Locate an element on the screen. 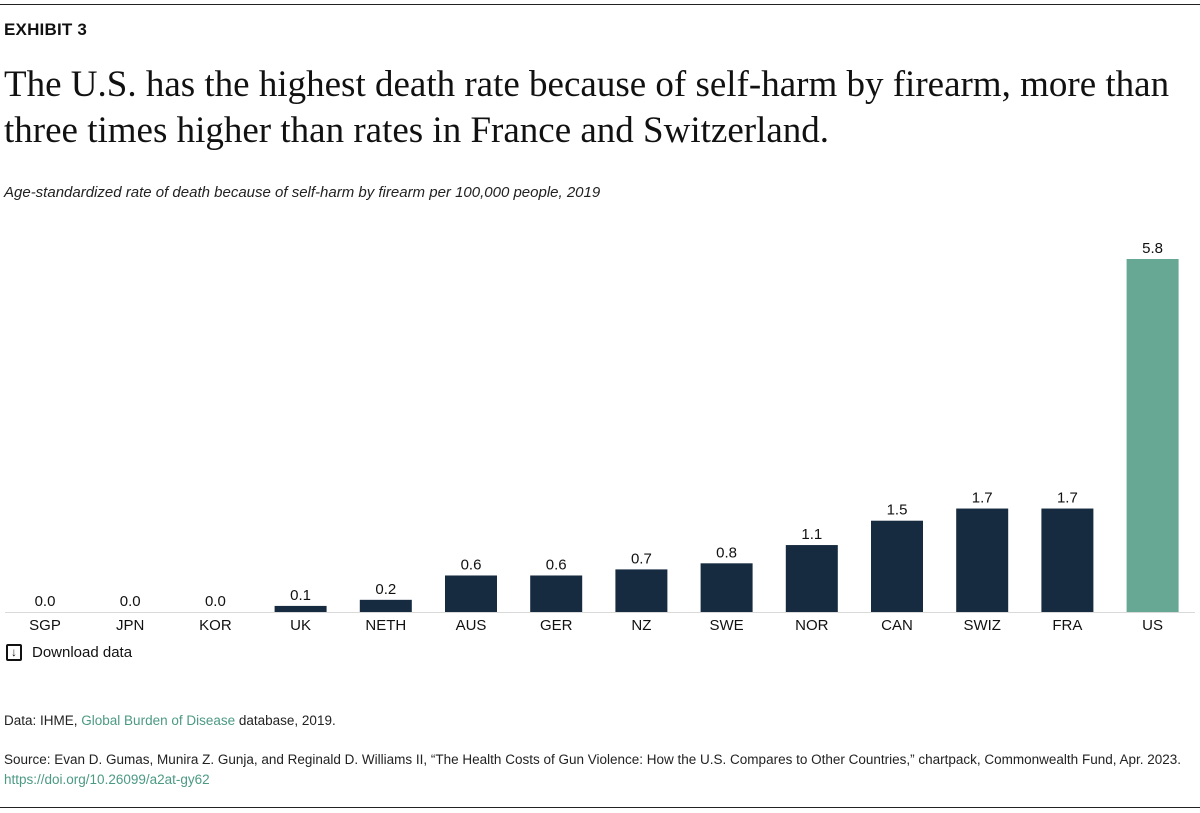  download-label: Download data is located at coordinates (82, 652).